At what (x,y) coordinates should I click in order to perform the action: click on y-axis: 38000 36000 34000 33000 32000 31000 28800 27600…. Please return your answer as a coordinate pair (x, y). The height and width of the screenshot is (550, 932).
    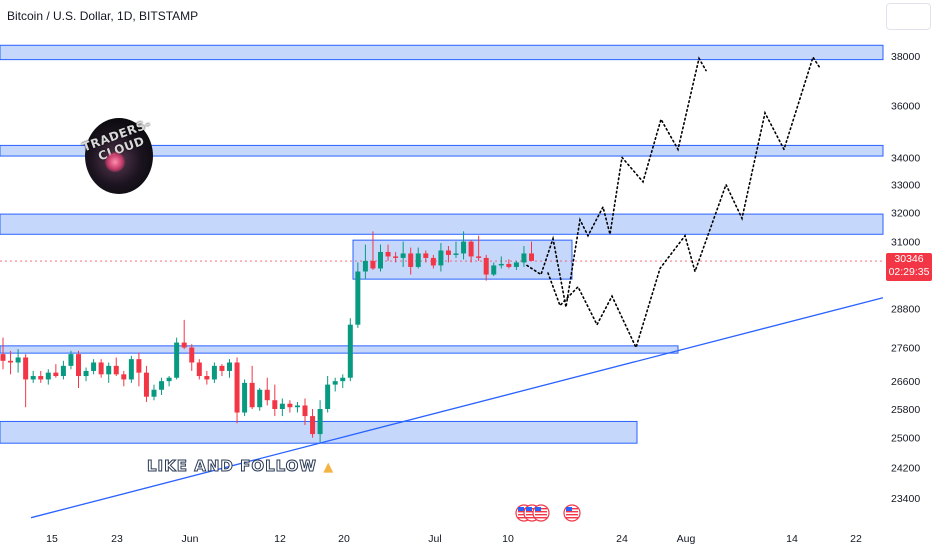
    Looking at the image, I should click on (905, 278).